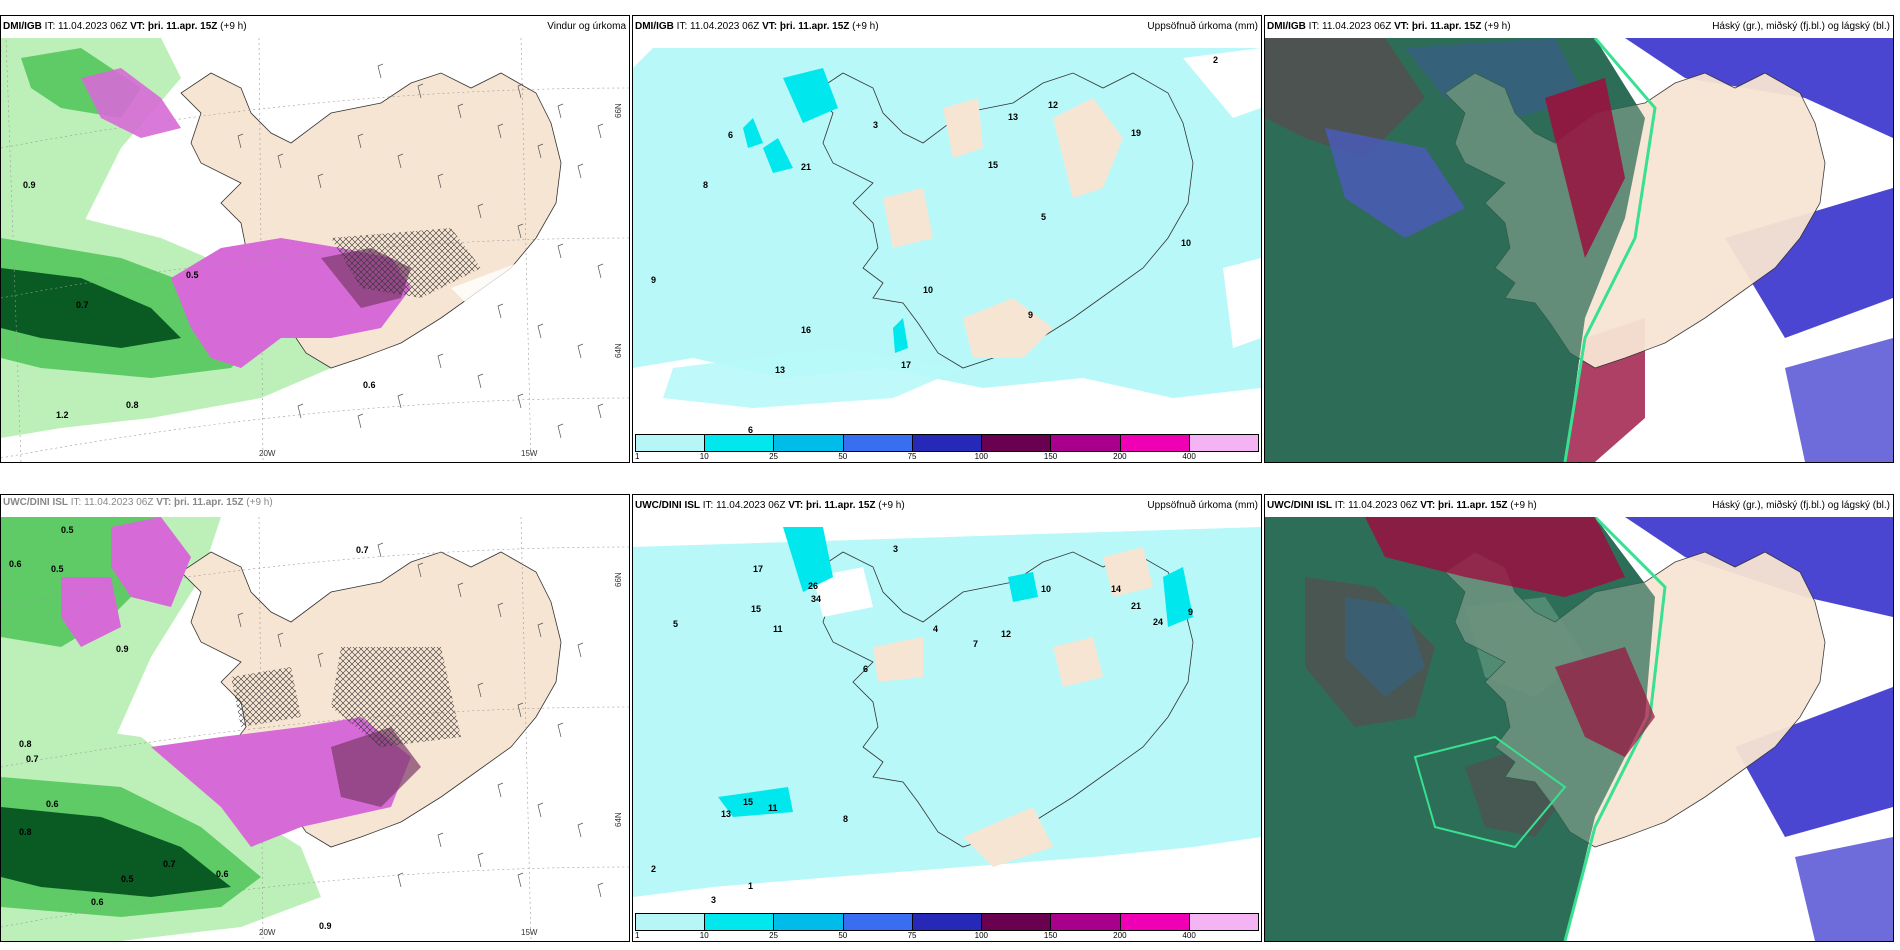 This screenshot has width=1900, height=950. What do you see at coordinates (816, 599) in the screenshot?
I see `precip-label: 34` at bounding box center [816, 599].